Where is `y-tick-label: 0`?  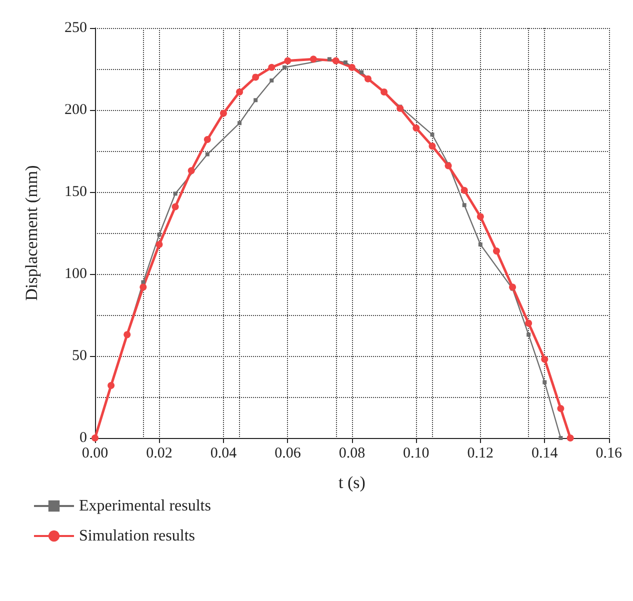 y-tick-label: 0 is located at coordinates (83, 438).